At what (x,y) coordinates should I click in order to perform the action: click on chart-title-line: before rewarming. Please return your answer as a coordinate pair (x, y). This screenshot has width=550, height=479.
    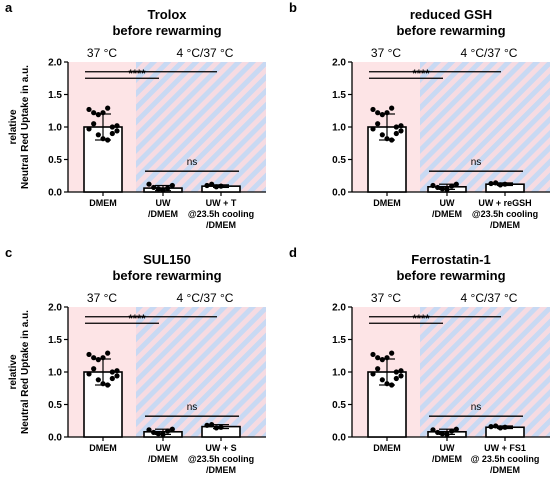
    Looking at the image, I should click on (166, 30).